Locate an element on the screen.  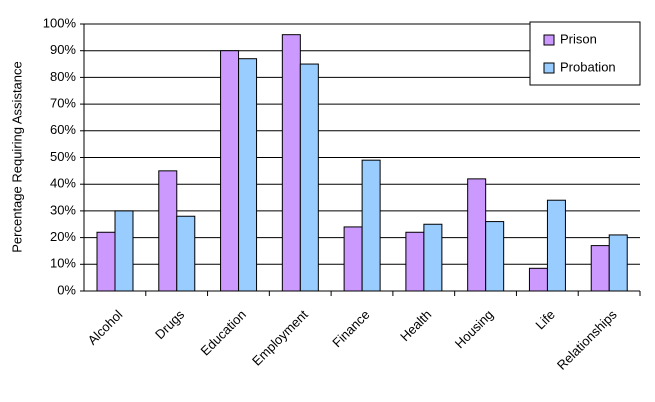
legend-box is located at coordinates (585, 53).